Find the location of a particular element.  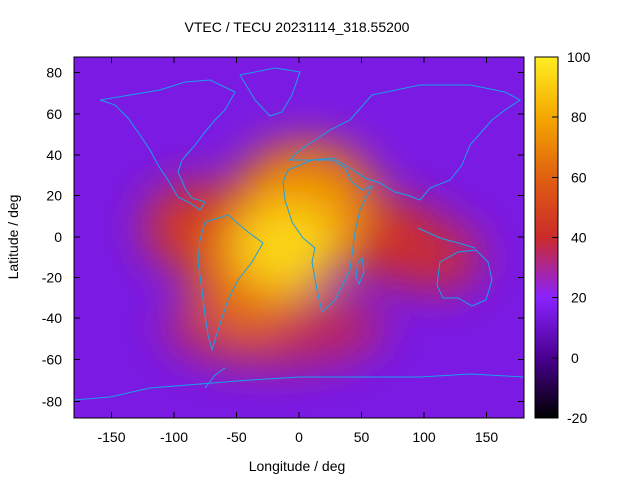

x-tick-label: -150 is located at coordinates (111, 437).